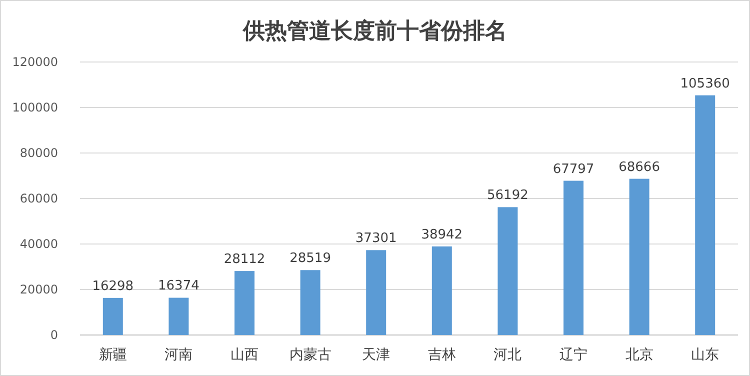 This screenshot has width=750, height=376. Describe the element at coordinates (574, 355) in the screenshot. I see `x-tick-label: 辽宁` at that location.